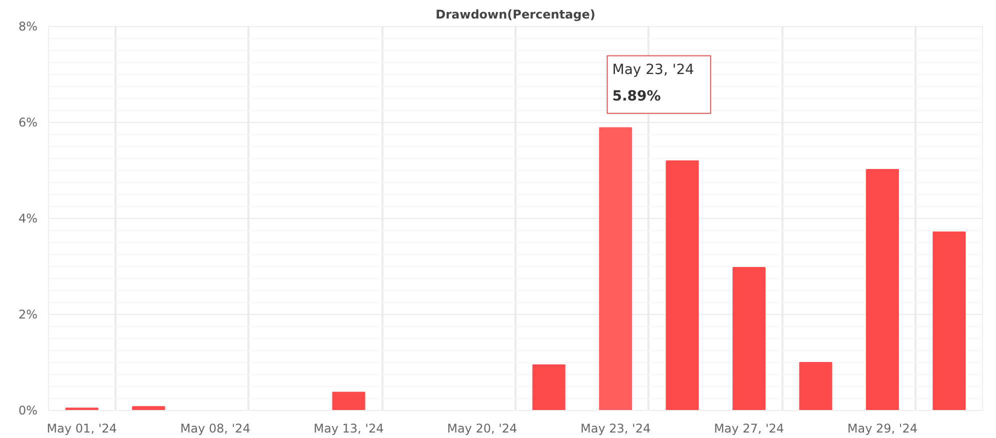 The width and height of the screenshot is (996, 438). What do you see at coordinates (81, 429) in the screenshot?
I see `x-tick-label: May 01, '24` at bounding box center [81, 429].